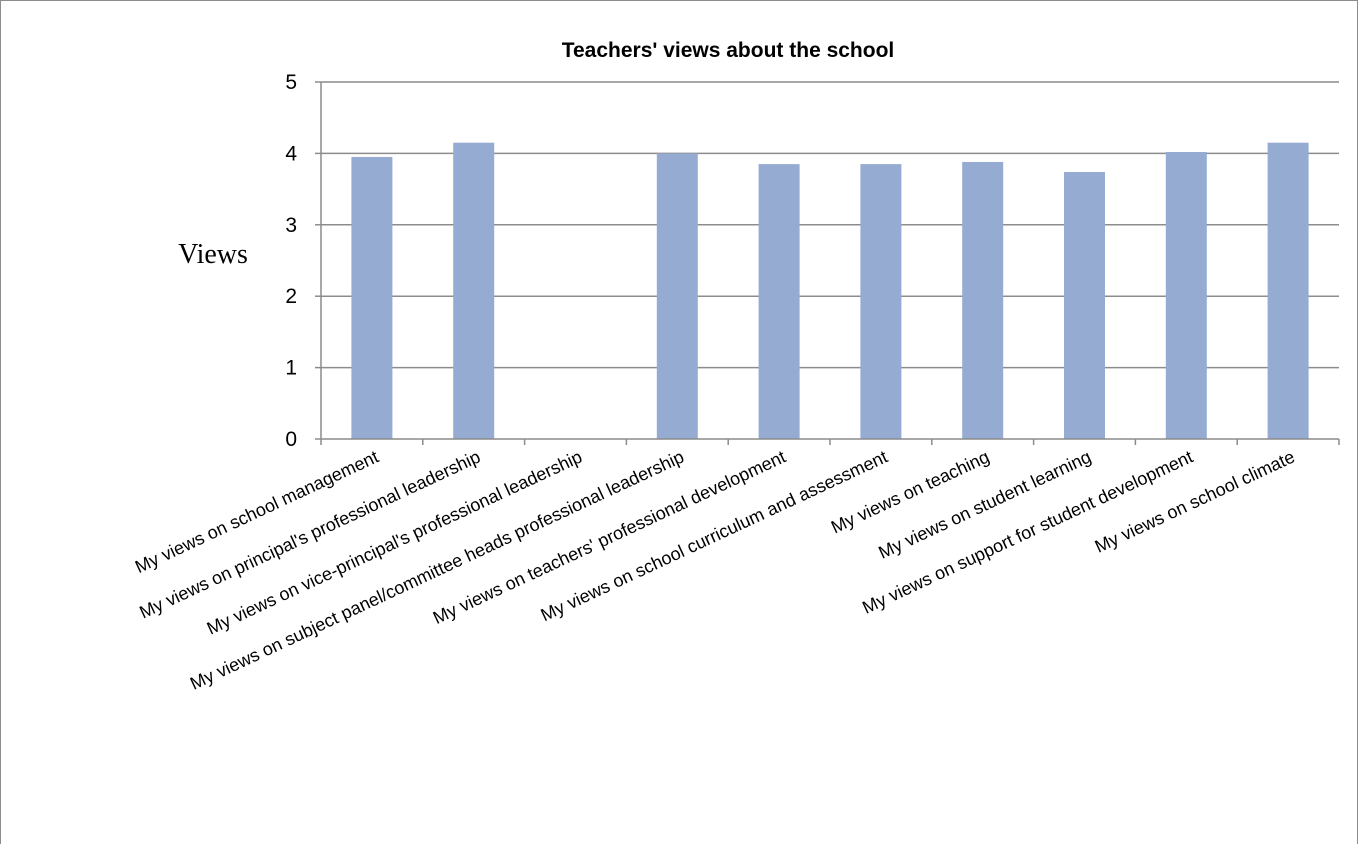  Describe the element at coordinates (213, 254) in the screenshot. I see `y-axis-label: Views` at that location.